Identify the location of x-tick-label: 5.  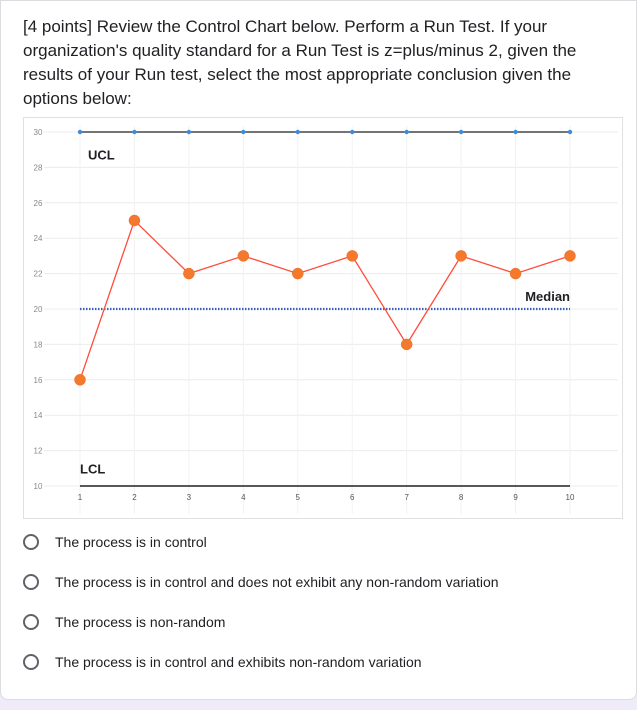
(298, 497).